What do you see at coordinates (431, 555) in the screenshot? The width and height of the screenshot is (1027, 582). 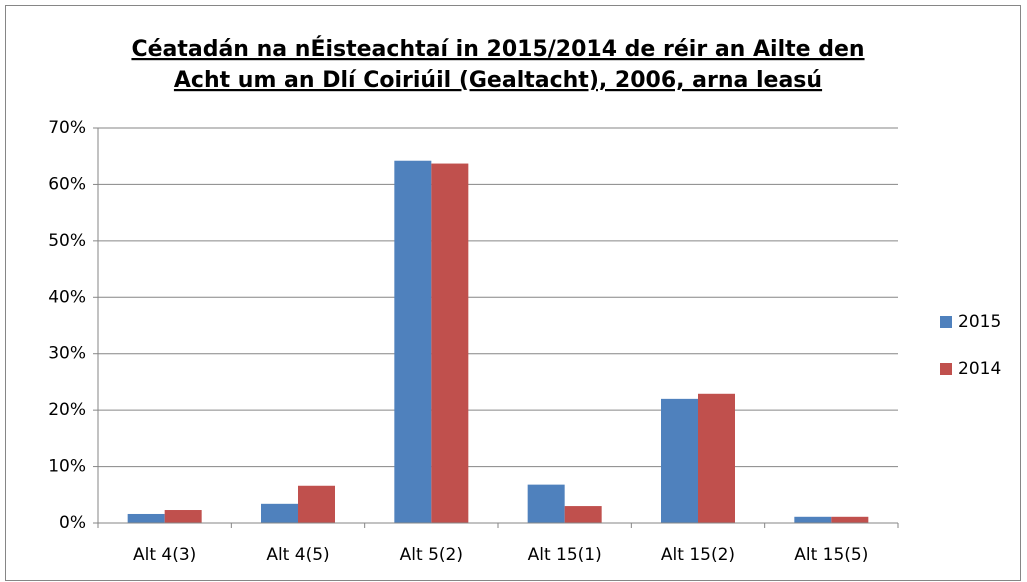 I see `x-tick-label: Alt 5(2)` at bounding box center [431, 555].